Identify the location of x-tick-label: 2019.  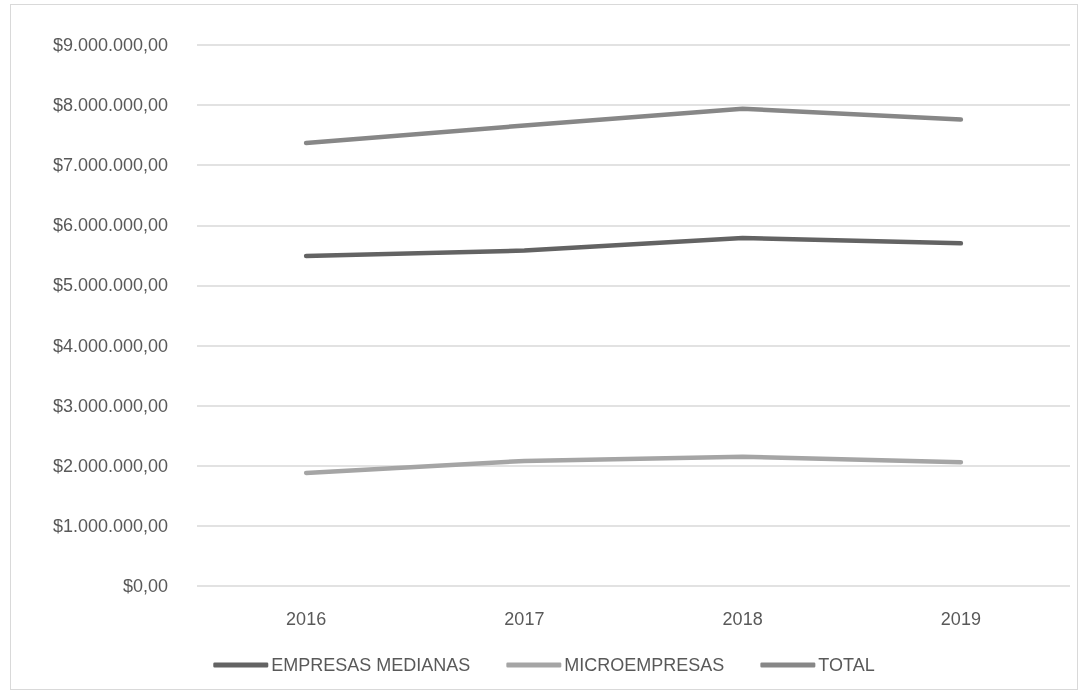
(960, 619).